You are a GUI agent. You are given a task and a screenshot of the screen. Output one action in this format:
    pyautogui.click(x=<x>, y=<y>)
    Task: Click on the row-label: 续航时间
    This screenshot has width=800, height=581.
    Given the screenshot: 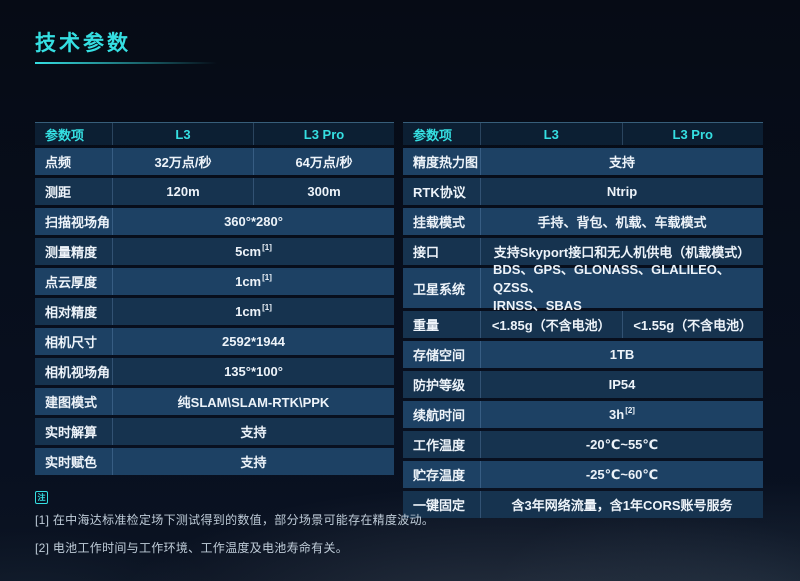 What is the action you would take?
    pyautogui.click(x=439, y=415)
    